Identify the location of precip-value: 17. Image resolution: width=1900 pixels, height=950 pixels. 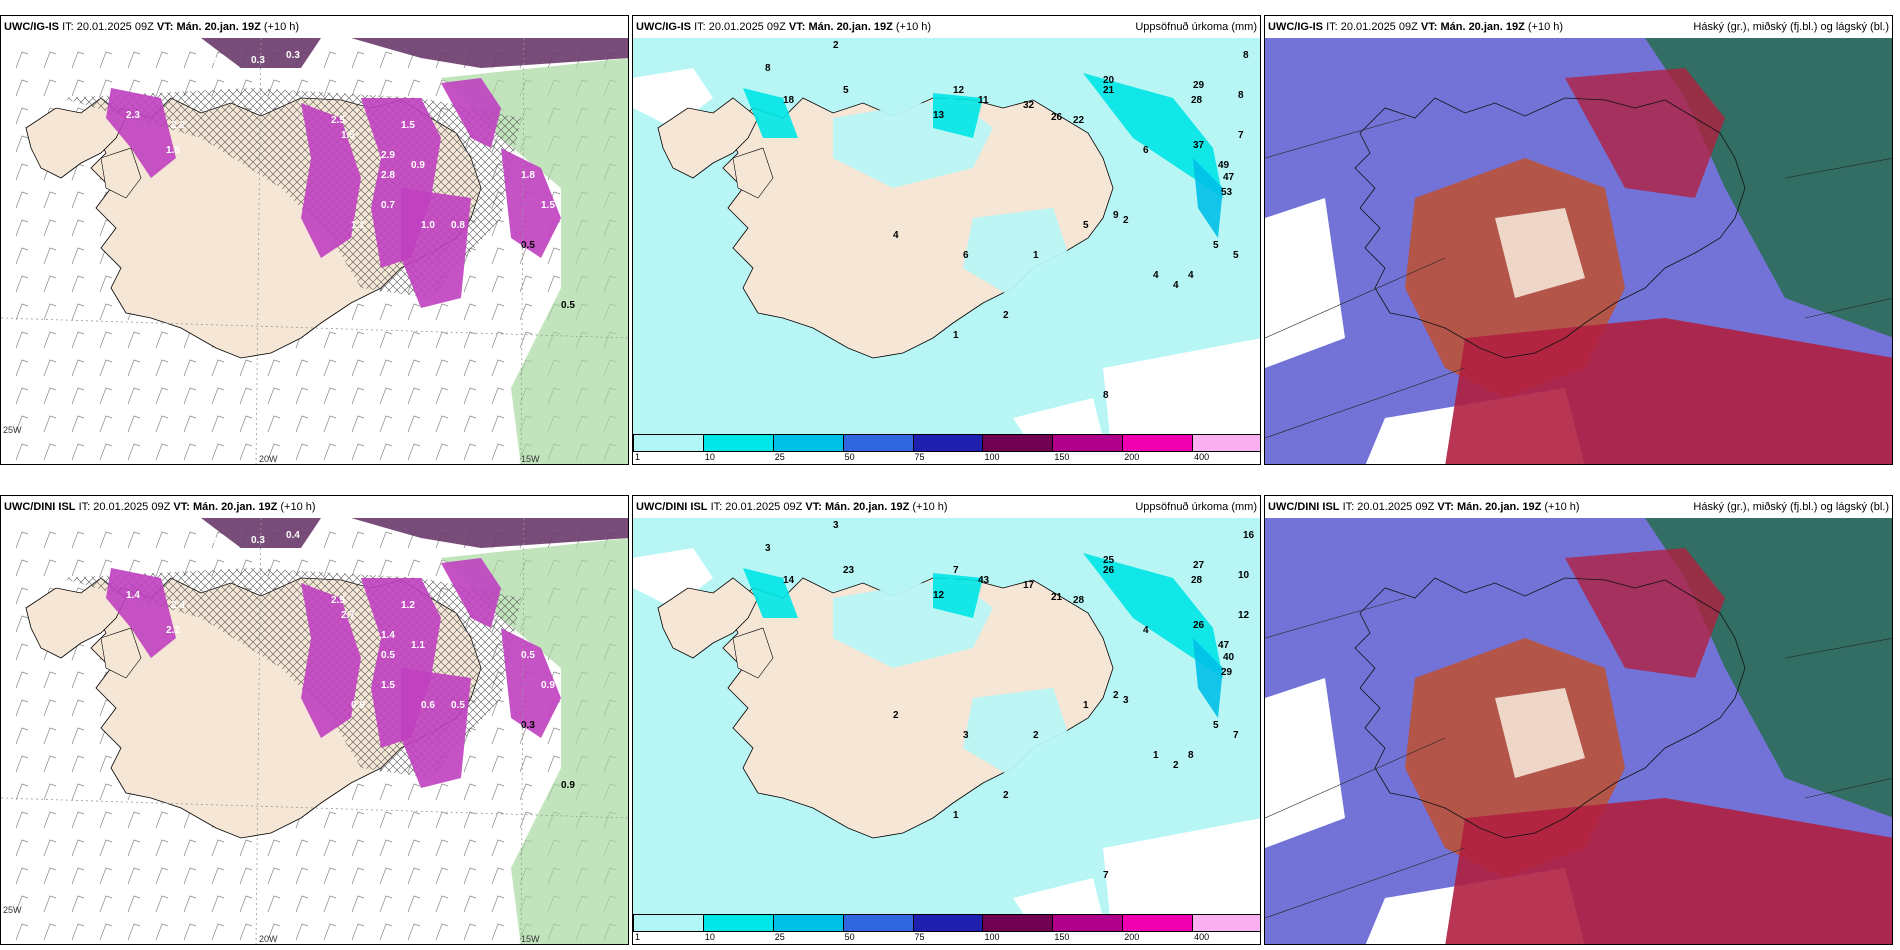
(1029, 585).